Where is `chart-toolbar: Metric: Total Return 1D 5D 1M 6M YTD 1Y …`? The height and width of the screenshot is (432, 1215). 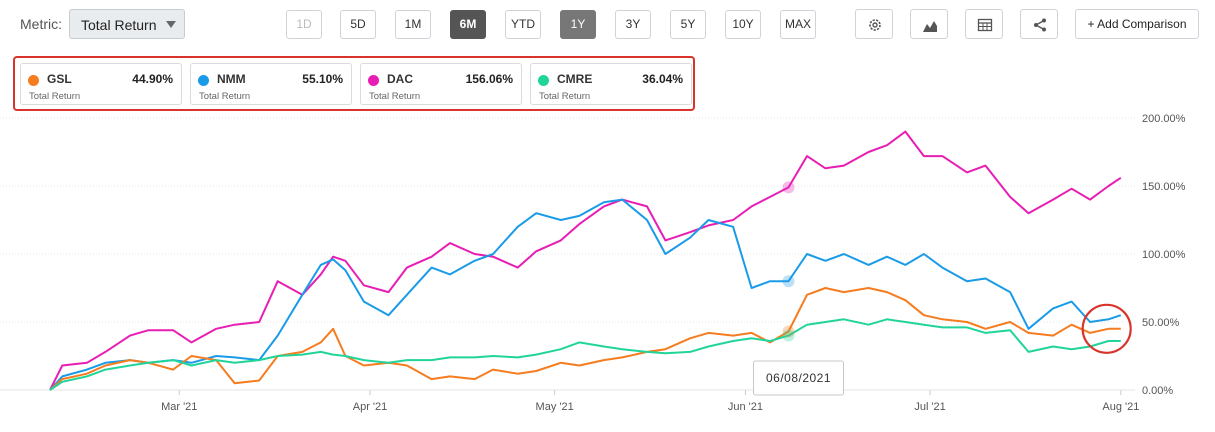
chart-toolbar: Metric: Total Return 1D 5D 1M 6M YTD 1Y … is located at coordinates (607, 25).